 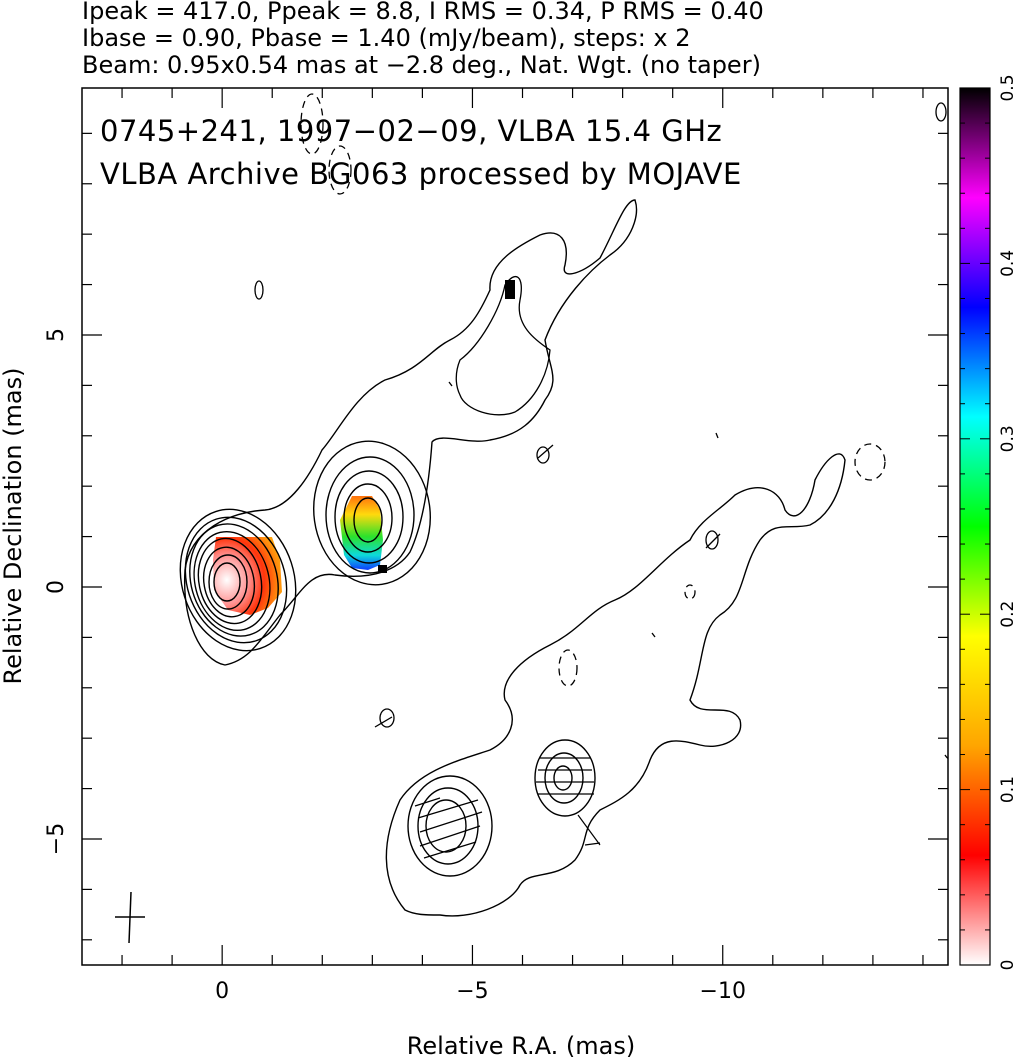 What do you see at coordinates (130, 917) in the screenshot?
I see `beam-marker` at bounding box center [130, 917].